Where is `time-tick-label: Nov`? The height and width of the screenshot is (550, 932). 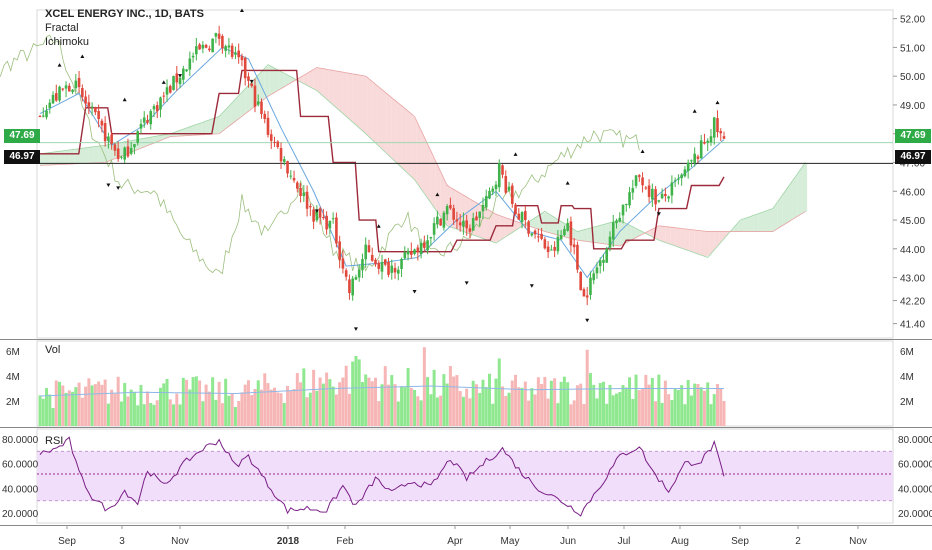 time-tick-label: Nov is located at coordinates (858, 541).